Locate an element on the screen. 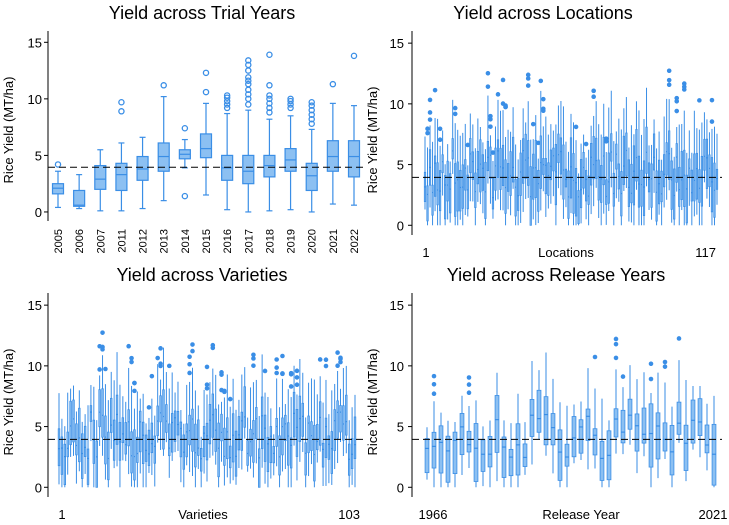 The image size is (729, 525). box-2018 is located at coordinates (269, 131).